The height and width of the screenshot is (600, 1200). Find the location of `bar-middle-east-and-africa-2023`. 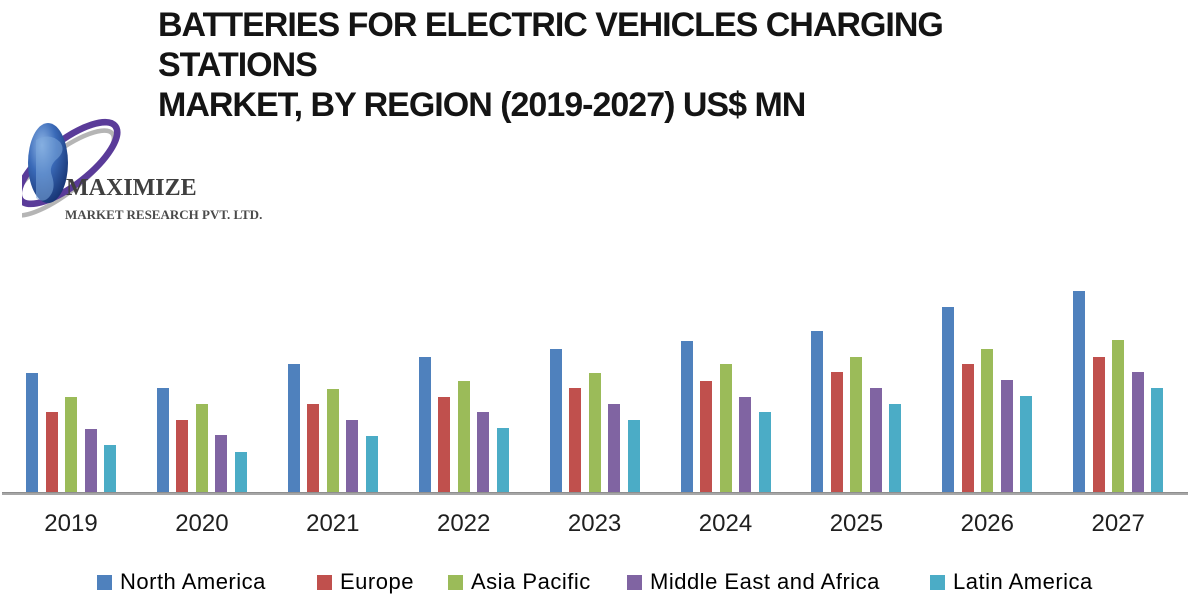

bar-middle-east-and-africa-2023 is located at coordinates (614, 448).